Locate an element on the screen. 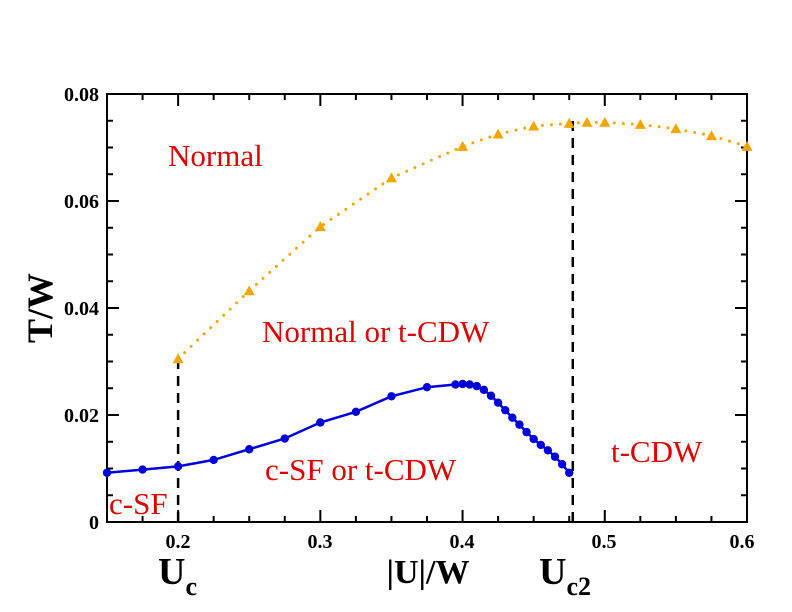 The image size is (792, 612). uc-main: U is located at coordinates (171, 572).